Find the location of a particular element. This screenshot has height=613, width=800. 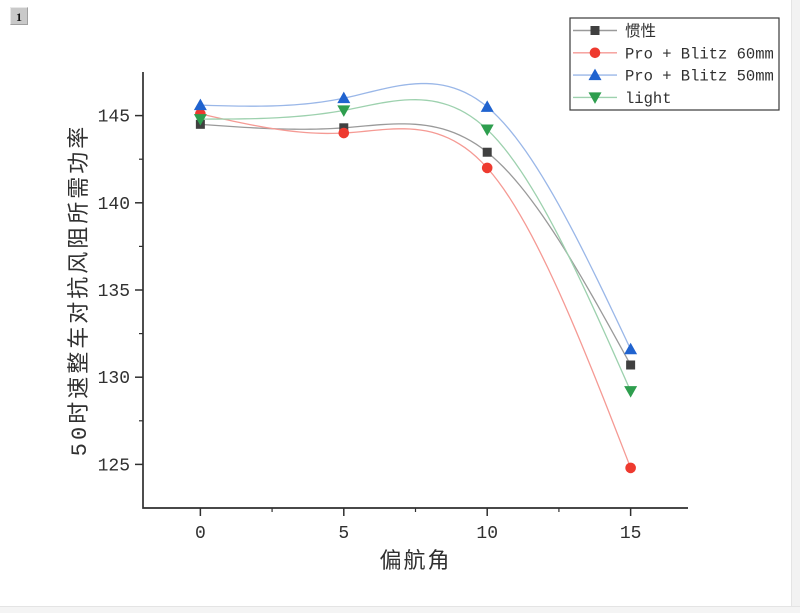

y-axis-title: 50时速整车对抗风阻所需功率 is located at coordinates (80, 290).